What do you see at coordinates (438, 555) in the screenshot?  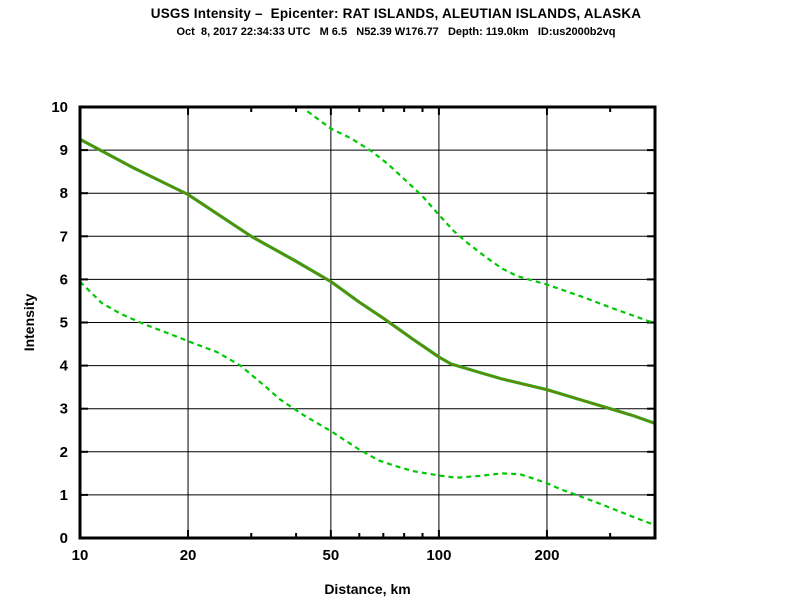 I see `x-tick-label: 100` at bounding box center [438, 555].